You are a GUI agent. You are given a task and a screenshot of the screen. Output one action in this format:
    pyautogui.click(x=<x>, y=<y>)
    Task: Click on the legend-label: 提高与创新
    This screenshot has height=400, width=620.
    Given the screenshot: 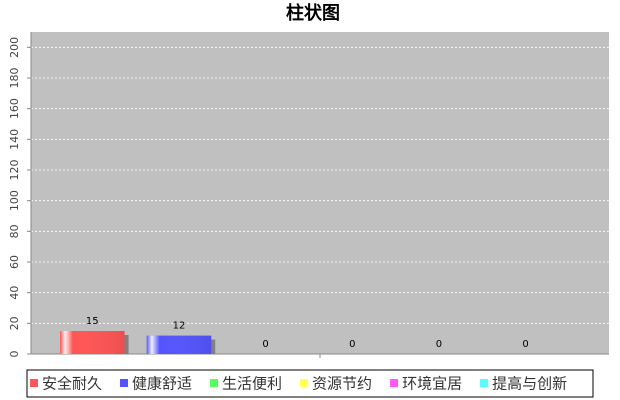 What is the action you would take?
    pyautogui.click(x=529, y=384)
    